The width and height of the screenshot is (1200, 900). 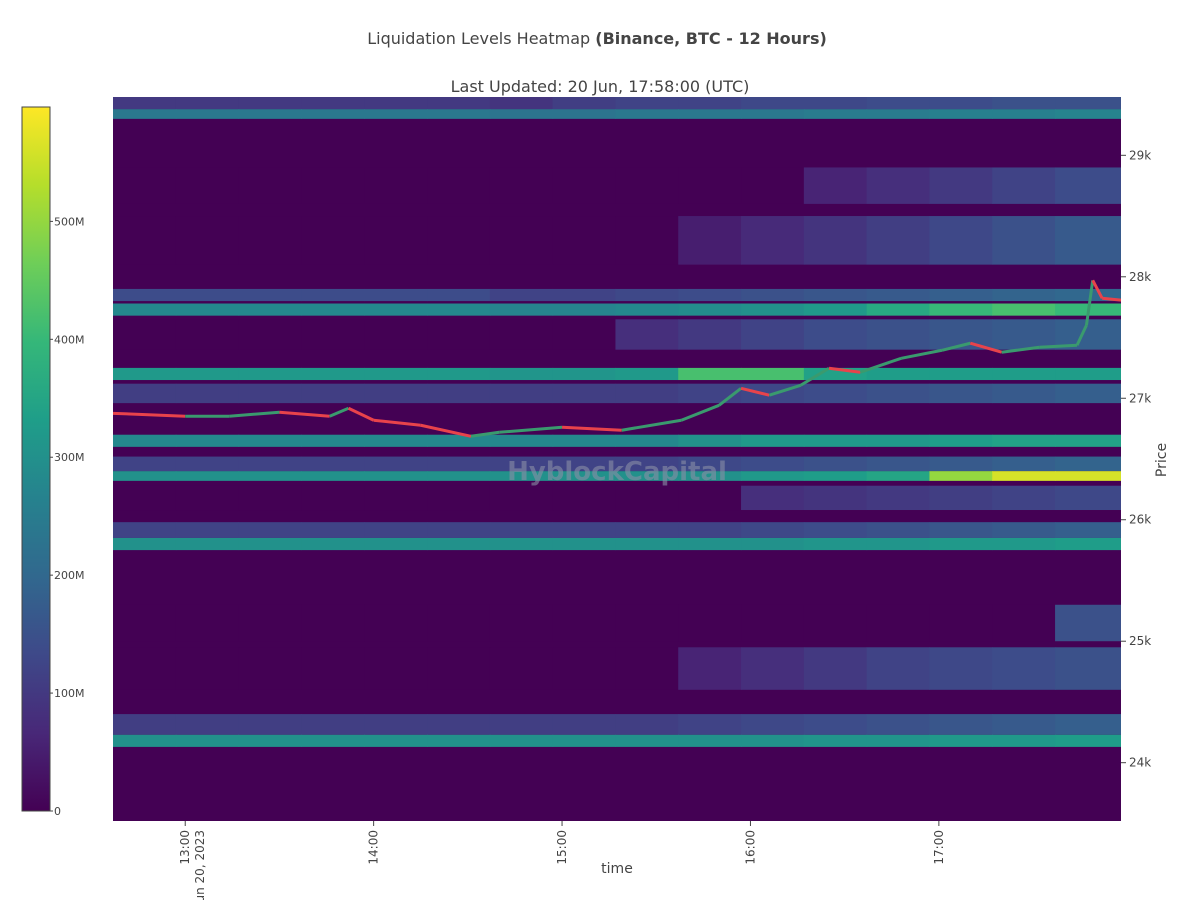 I want to click on colorbar-tick-label: 300M, so click(x=69, y=457).